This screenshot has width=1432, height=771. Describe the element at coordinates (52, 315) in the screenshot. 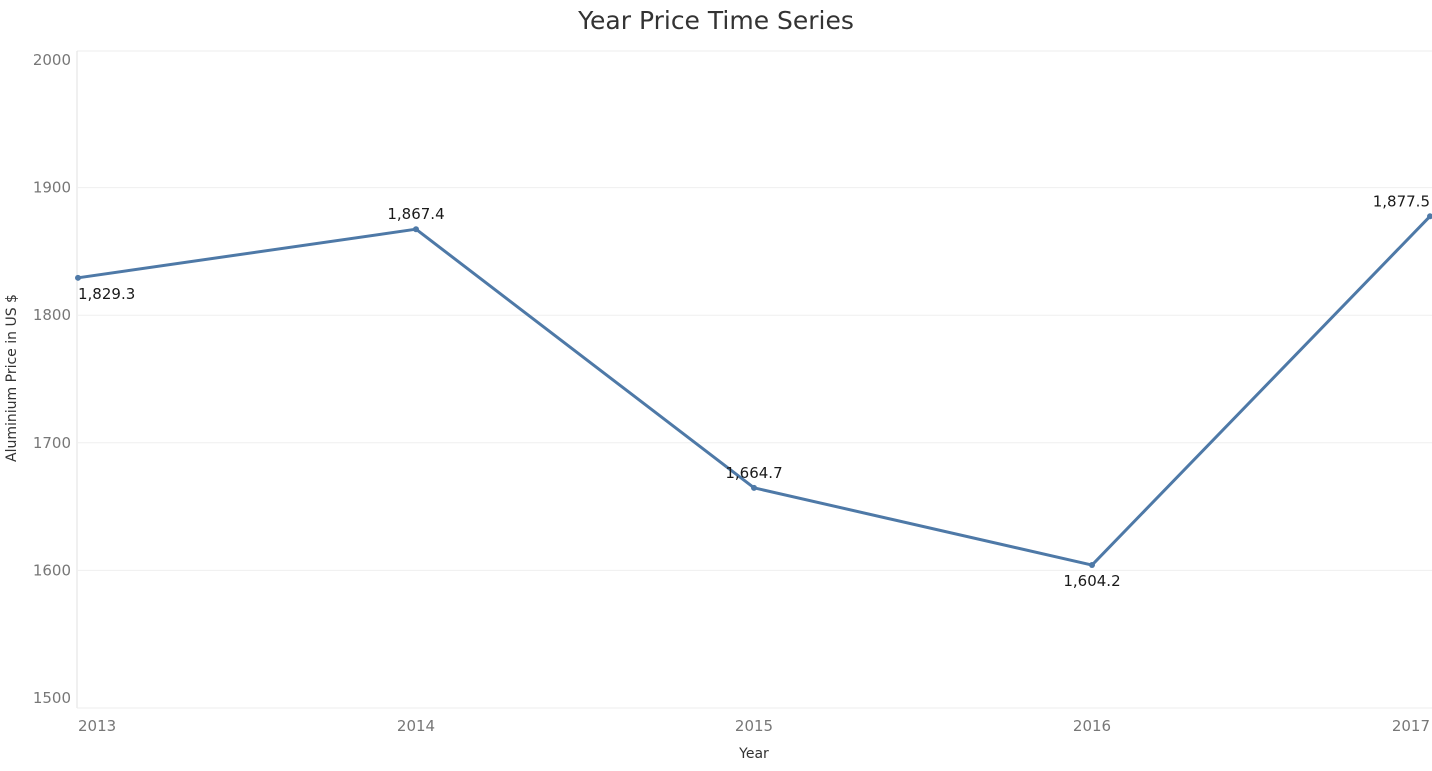

I see `y-tick-label-1800: 1800` at that location.